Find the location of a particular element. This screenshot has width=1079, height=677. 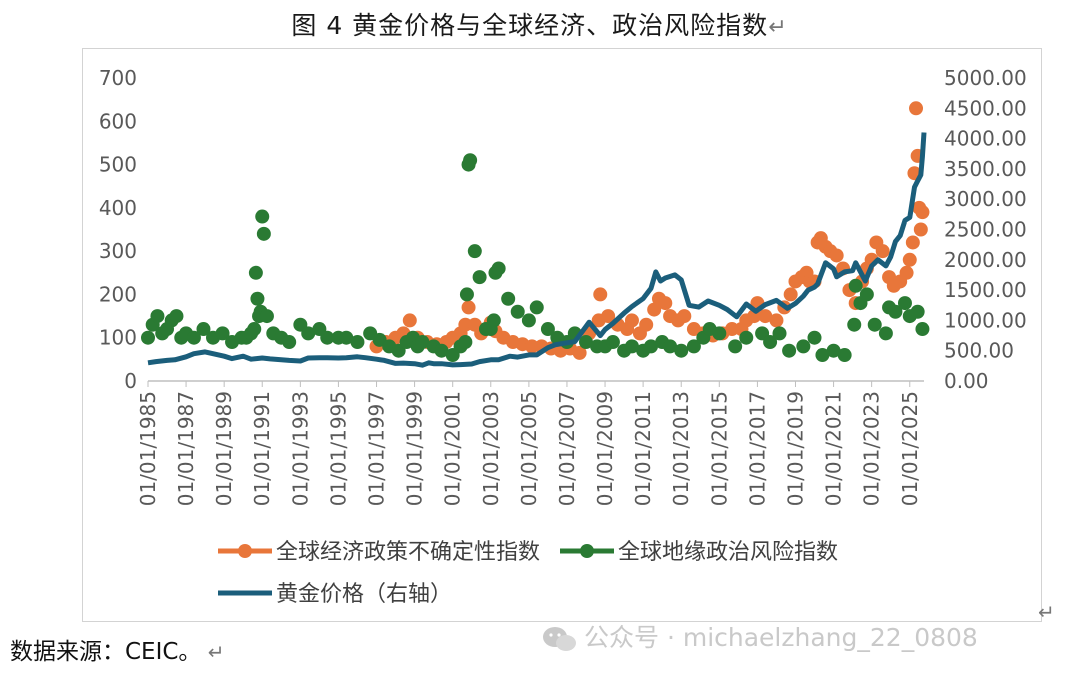

left-tick-label: 300 is located at coordinates (118, 251).